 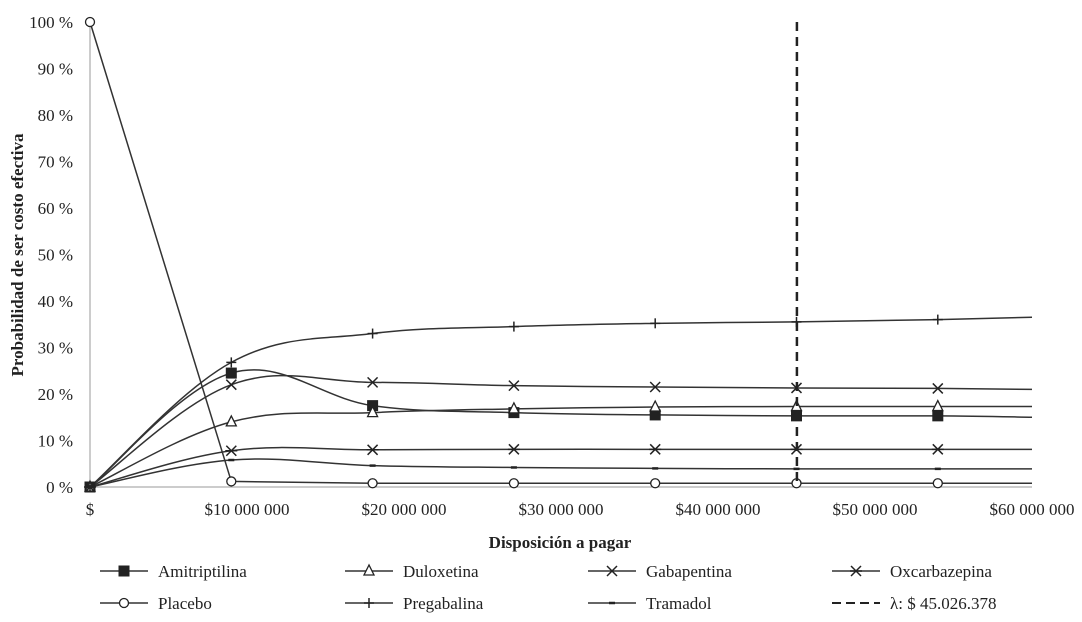 I want to click on x-axis-title: Disposición a pagar, so click(x=560, y=542).